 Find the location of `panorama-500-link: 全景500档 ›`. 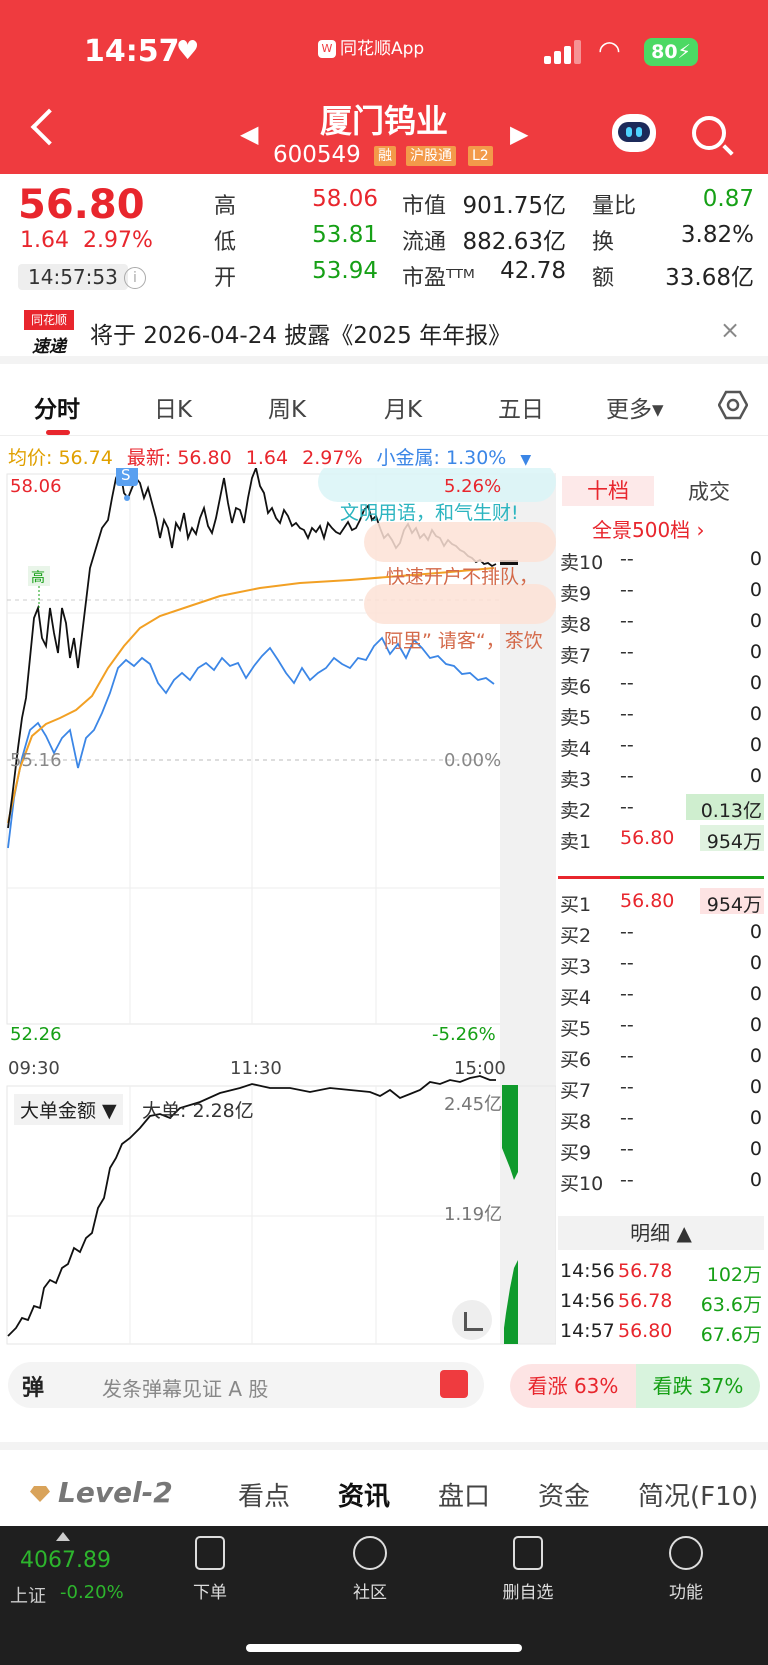

panorama-500-link: 全景500档 › is located at coordinates (648, 530).